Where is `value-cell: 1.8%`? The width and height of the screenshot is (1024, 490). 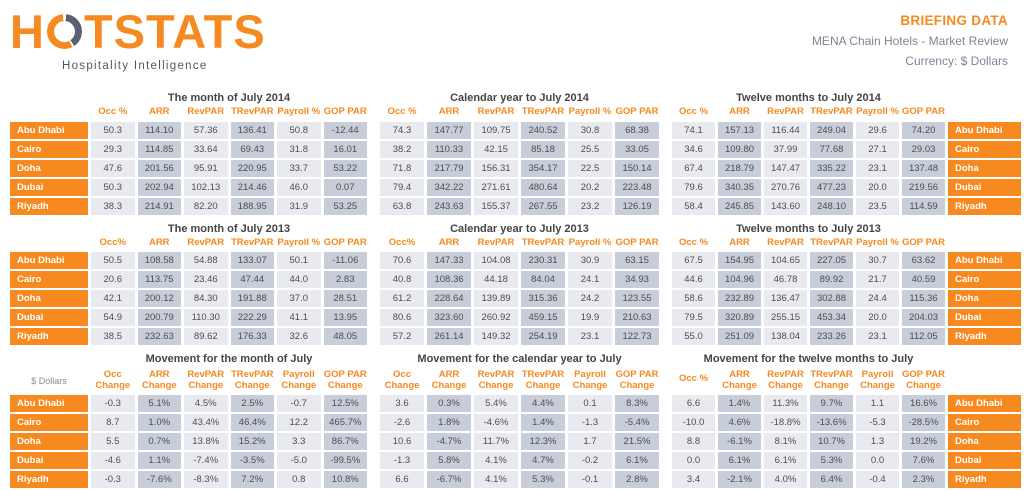
value-cell: 1.8% is located at coordinates (449, 422).